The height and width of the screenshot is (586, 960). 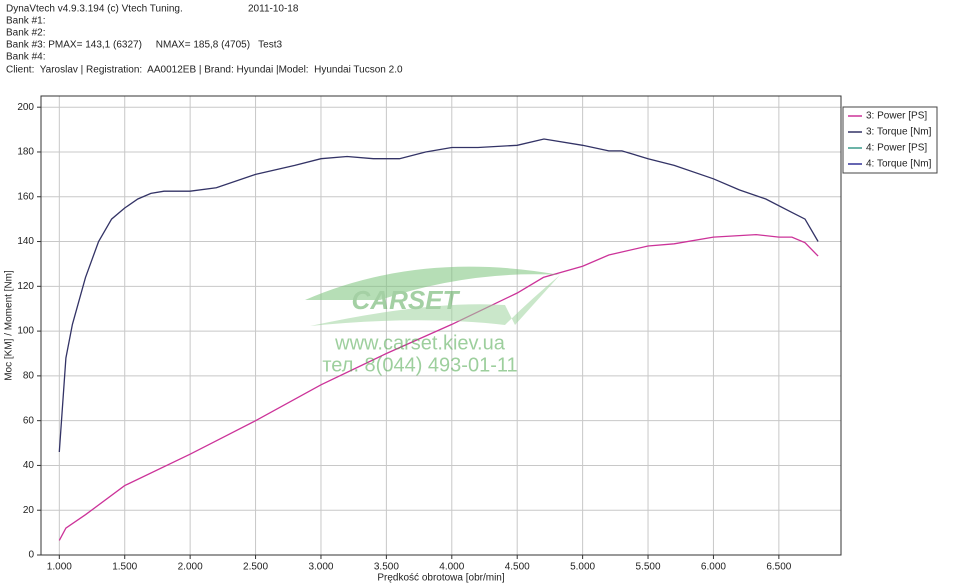 What do you see at coordinates (255, 567) in the screenshot?
I see `x-tick-label: 2.500` at bounding box center [255, 567].